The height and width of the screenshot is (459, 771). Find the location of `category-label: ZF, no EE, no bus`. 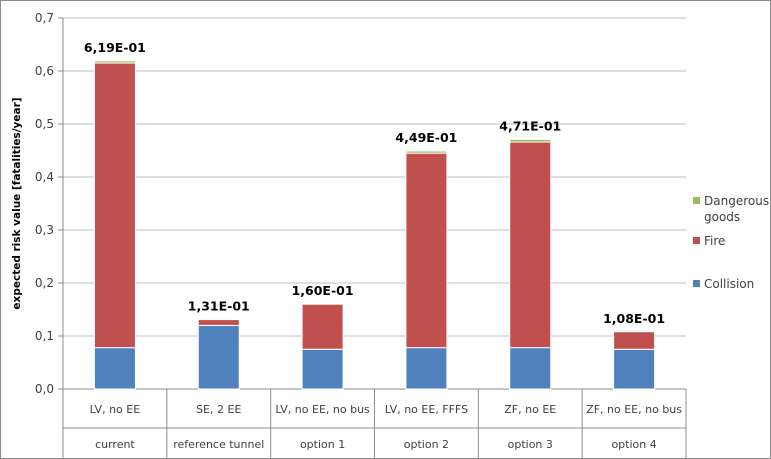

category-label: ZF, no EE, no bus is located at coordinates (634, 409).